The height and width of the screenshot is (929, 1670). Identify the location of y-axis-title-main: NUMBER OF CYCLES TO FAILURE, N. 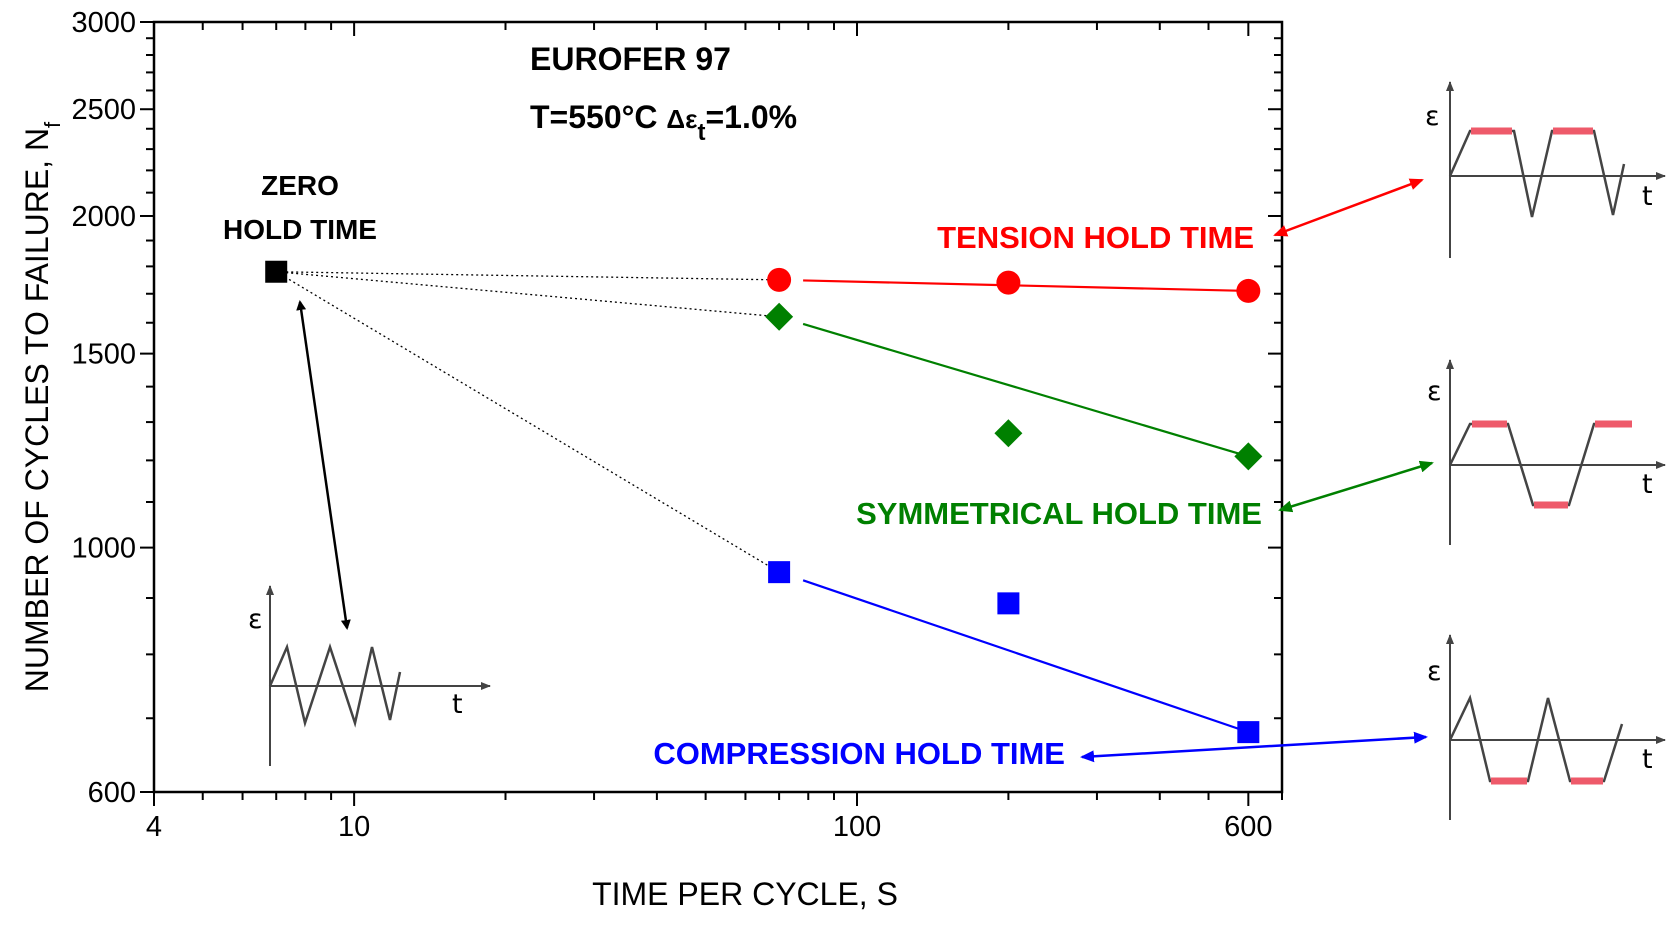
(37, 410).